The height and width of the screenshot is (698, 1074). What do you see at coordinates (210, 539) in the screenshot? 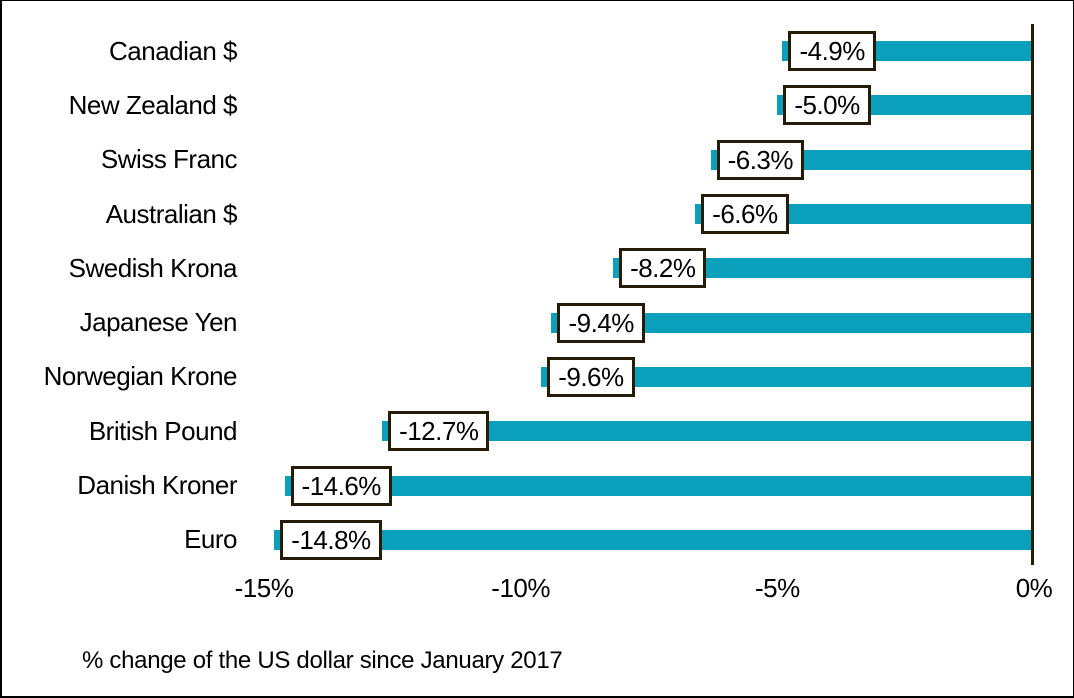
I see `category-label: Euro` at bounding box center [210, 539].